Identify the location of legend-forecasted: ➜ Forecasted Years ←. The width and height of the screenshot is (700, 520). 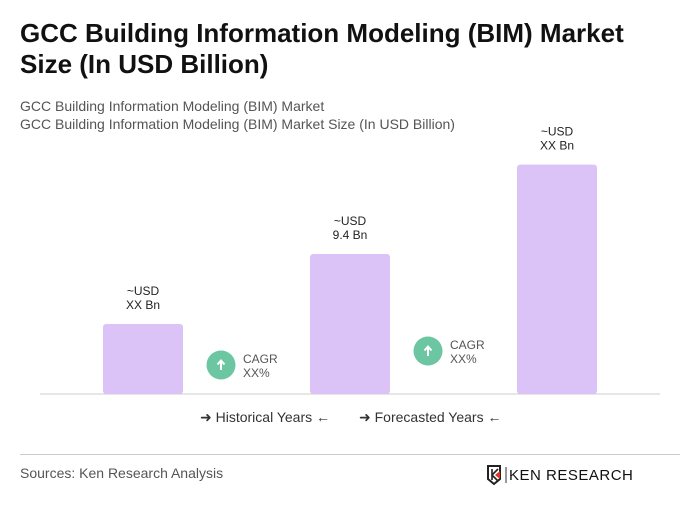
(430, 417).